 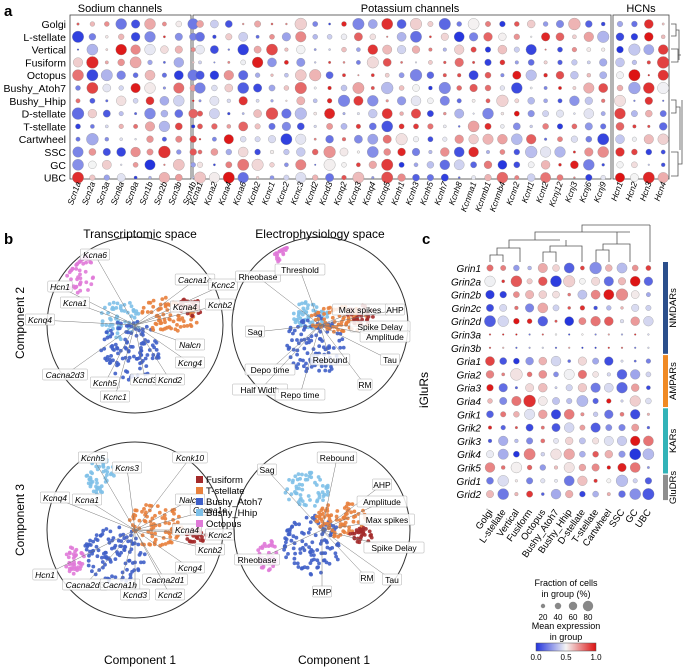 I want to click on loading-label: Kcnb2, so click(x=210, y=550).